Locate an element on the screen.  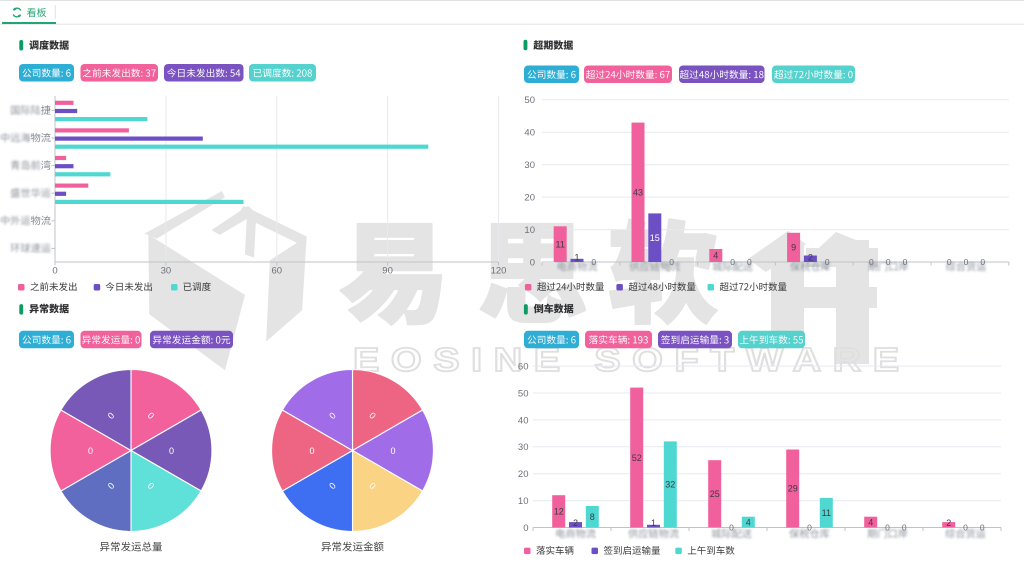
svg-text: 32 is located at coordinates (670, 485).